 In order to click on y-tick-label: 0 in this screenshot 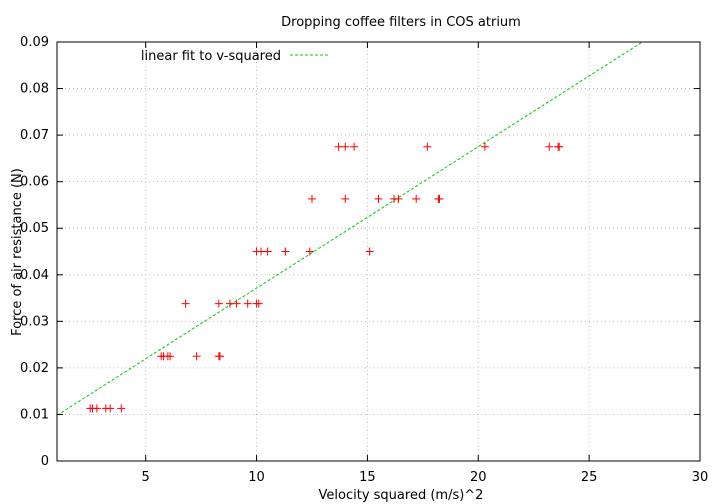, I will do `click(45, 461)`.